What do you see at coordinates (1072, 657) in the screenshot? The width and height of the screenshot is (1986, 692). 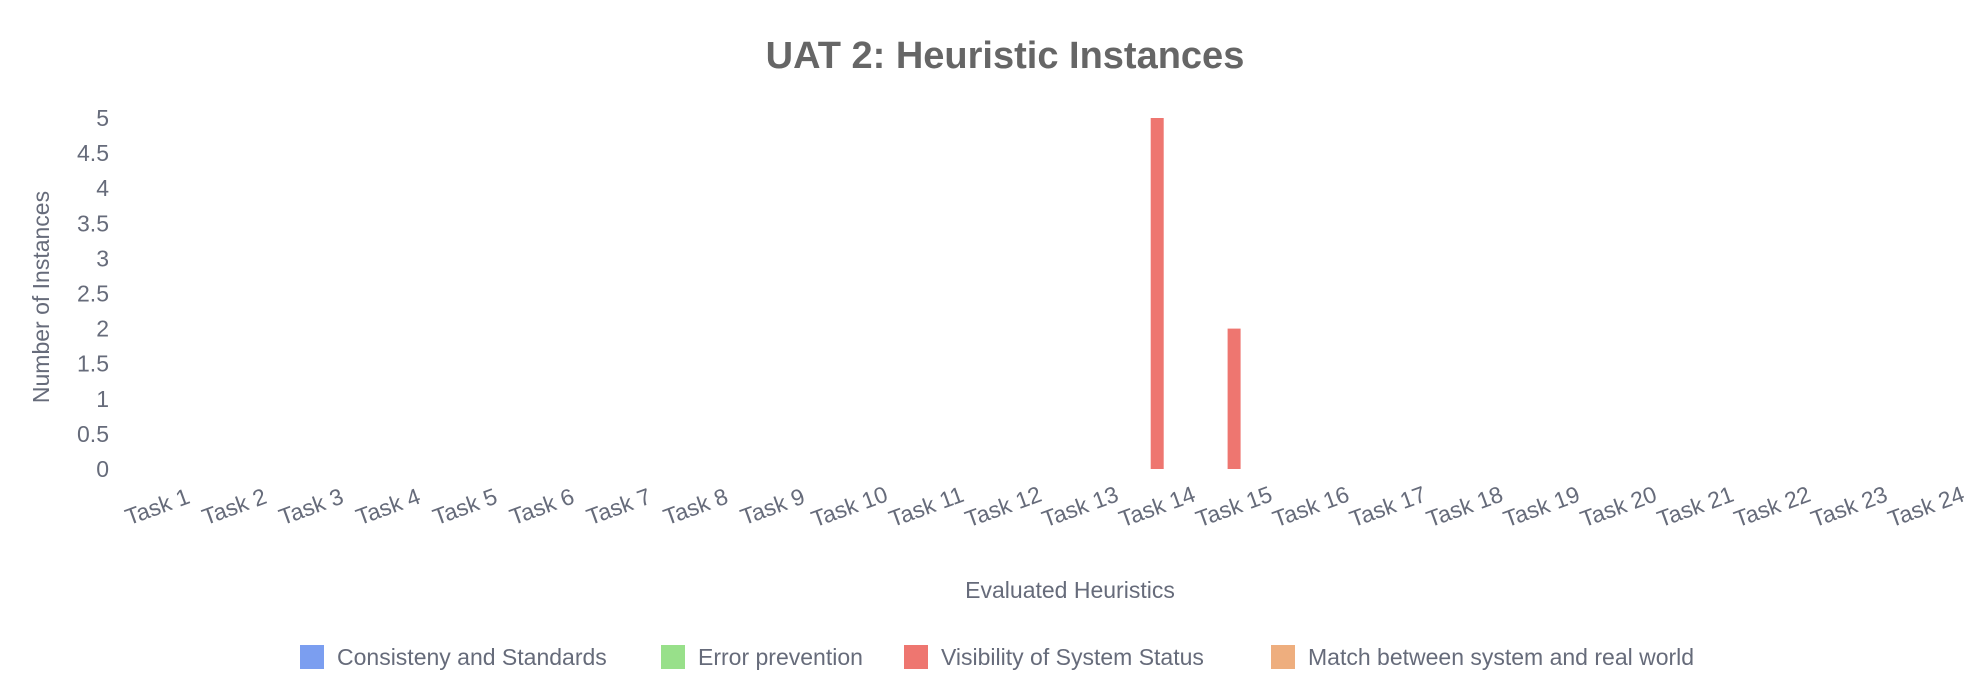 I see `legend-label: Visibility of System Status` at bounding box center [1072, 657].